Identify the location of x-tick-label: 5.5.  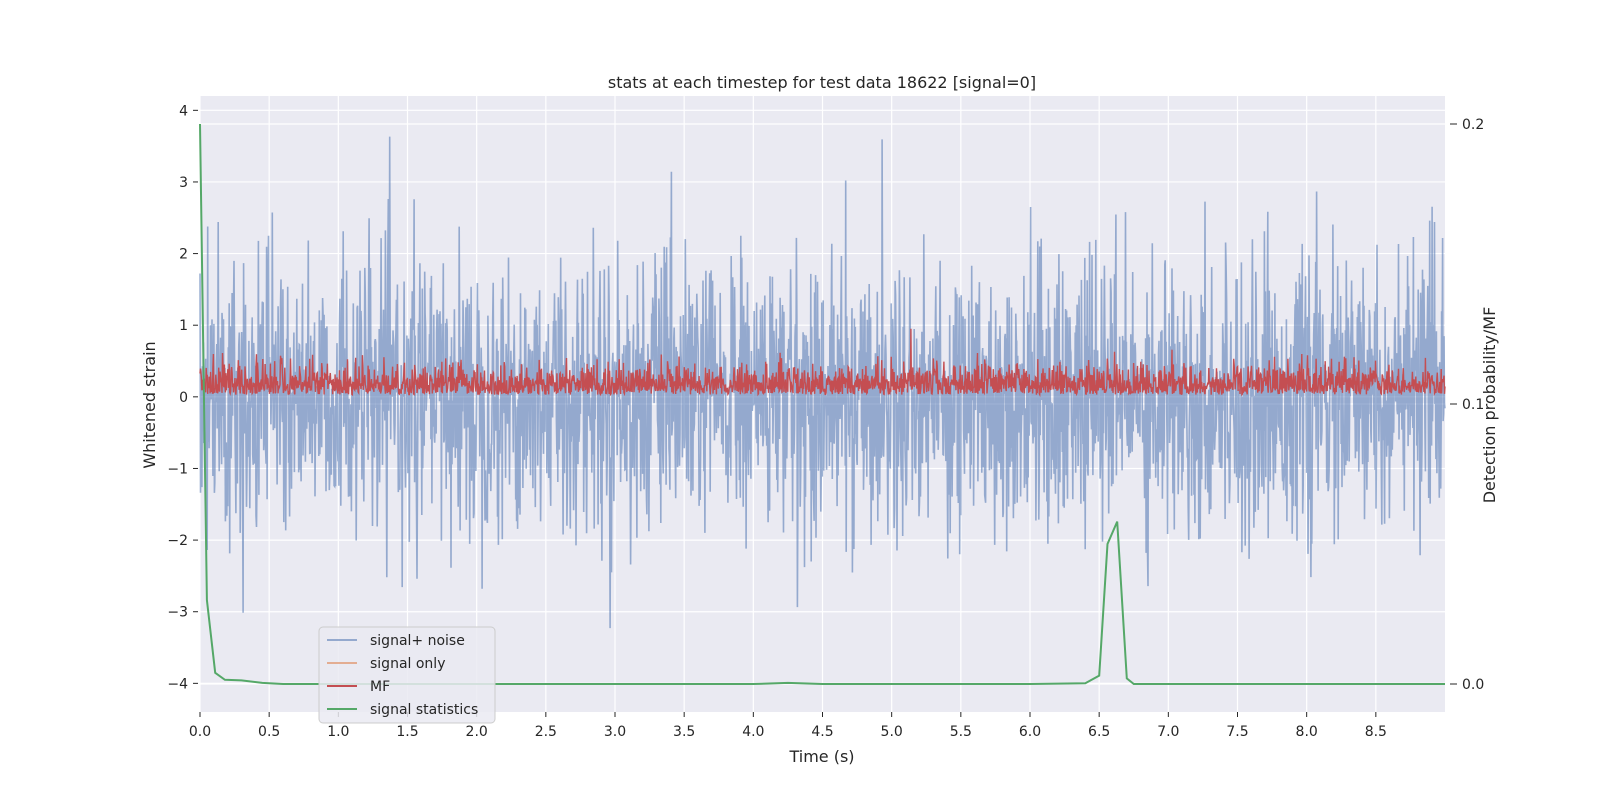
(961, 732).